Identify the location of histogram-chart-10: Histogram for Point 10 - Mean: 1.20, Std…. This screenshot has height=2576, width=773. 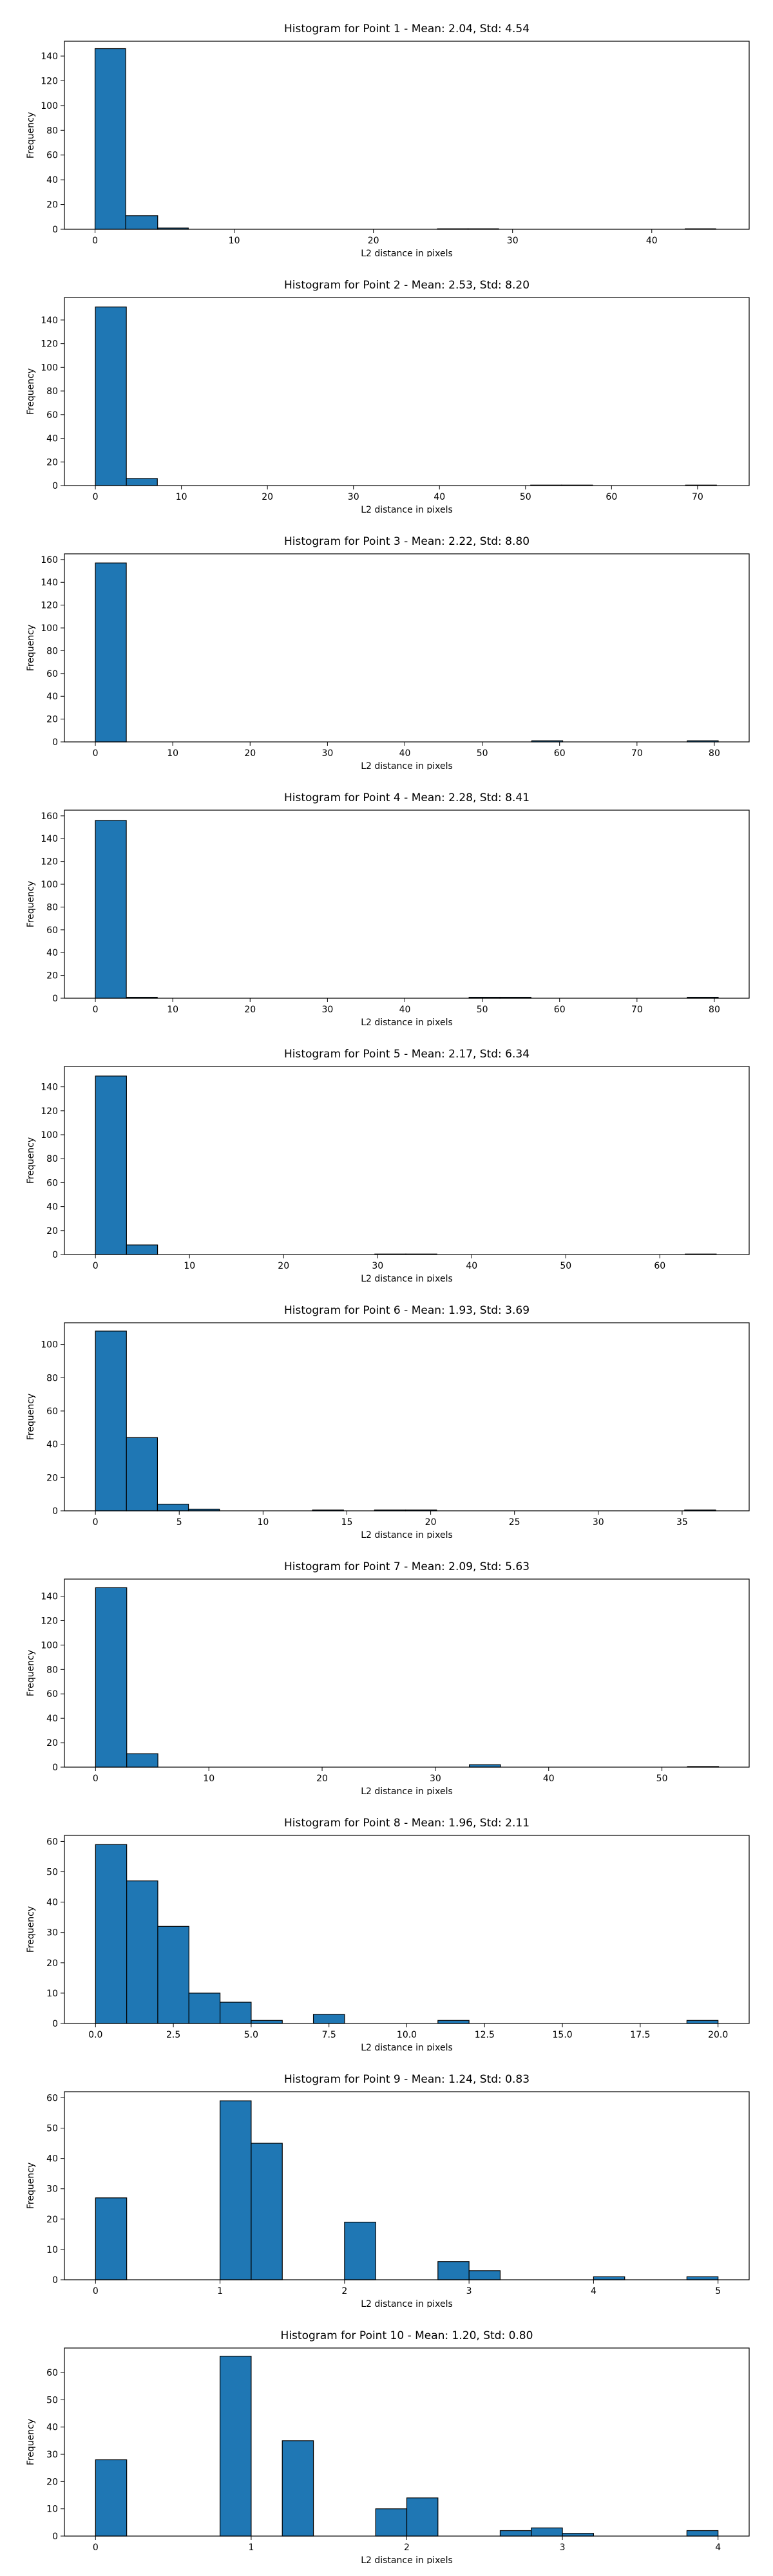
(388, 2446).